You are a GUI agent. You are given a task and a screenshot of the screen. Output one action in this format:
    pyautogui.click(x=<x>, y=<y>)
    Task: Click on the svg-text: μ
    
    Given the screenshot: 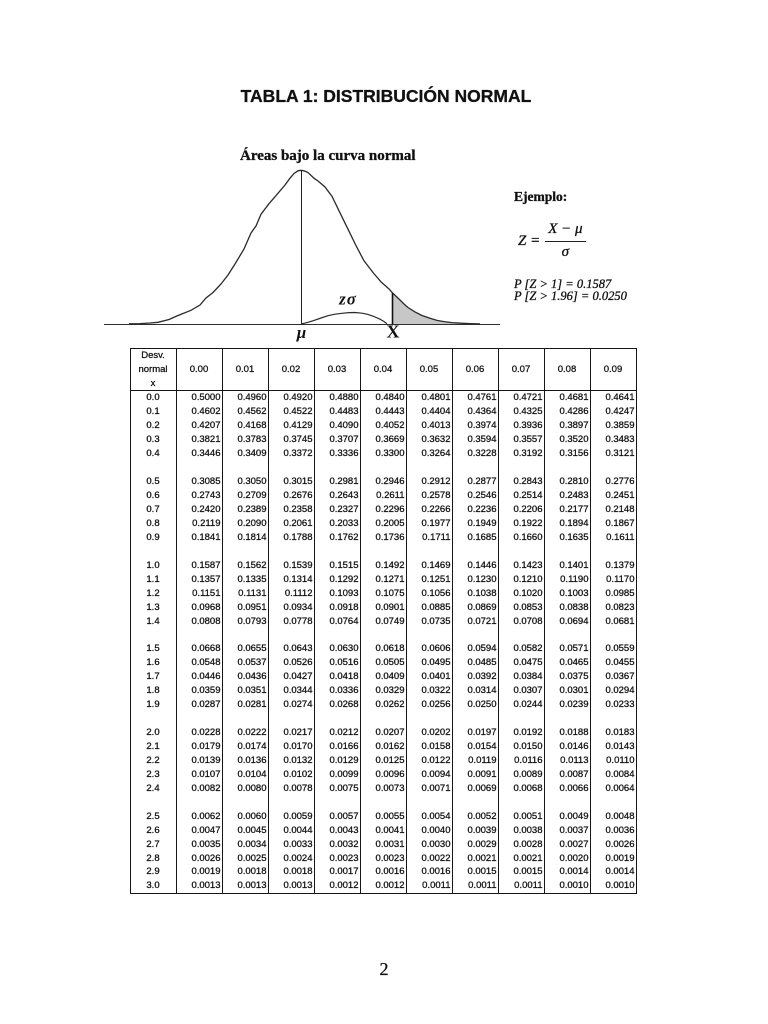 What is the action you would take?
    pyautogui.click(x=301, y=332)
    